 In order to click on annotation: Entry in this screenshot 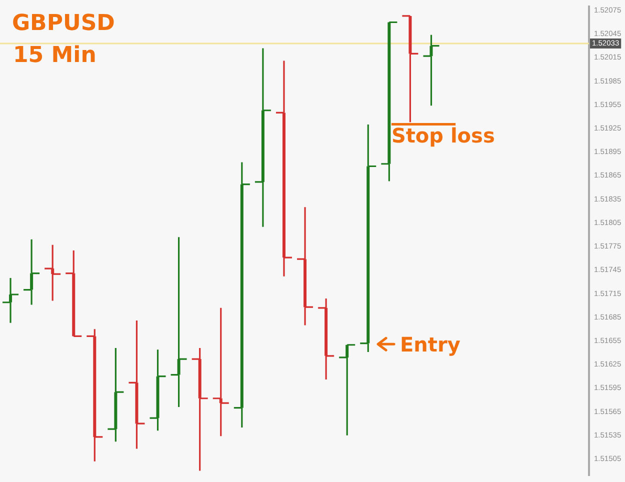, I will do `click(430, 344)`.